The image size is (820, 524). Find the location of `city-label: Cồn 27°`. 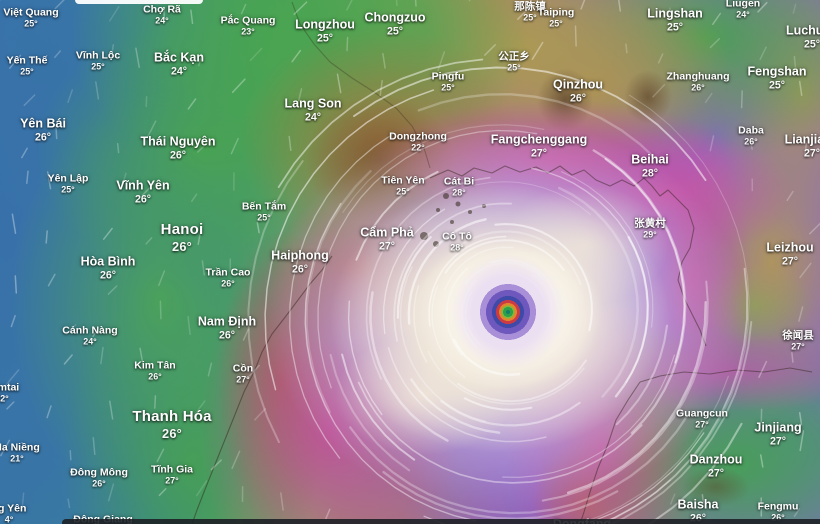

city-label: Cồn 27° is located at coordinates (243, 374).